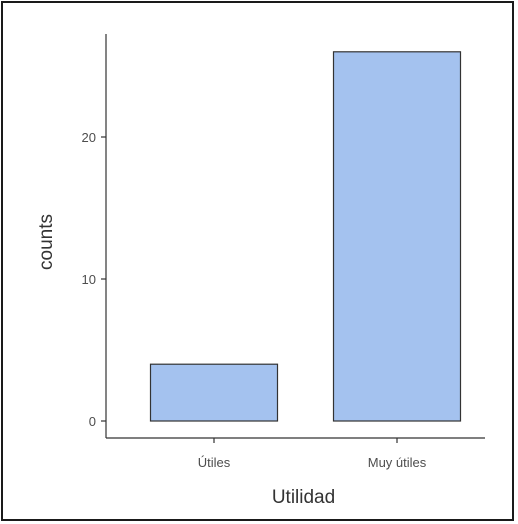  What do you see at coordinates (46, 242) in the screenshot?
I see `y-axis-title: counts` at bounding box center [46, 242].